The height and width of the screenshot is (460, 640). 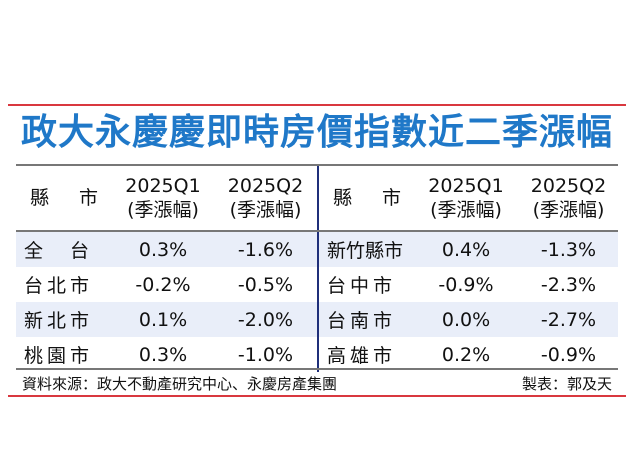 I want to click on q2-cell: -1.3%, so click(x=568, y=249).